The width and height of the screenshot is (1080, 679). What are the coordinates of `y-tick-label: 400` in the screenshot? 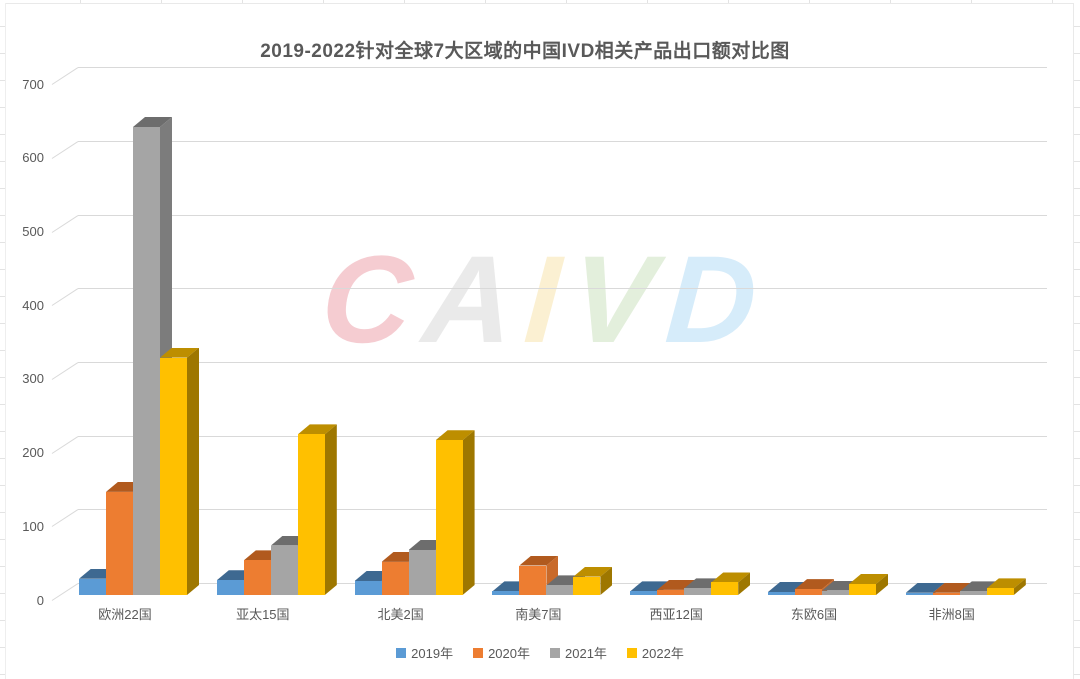 It's located at (33, 305).